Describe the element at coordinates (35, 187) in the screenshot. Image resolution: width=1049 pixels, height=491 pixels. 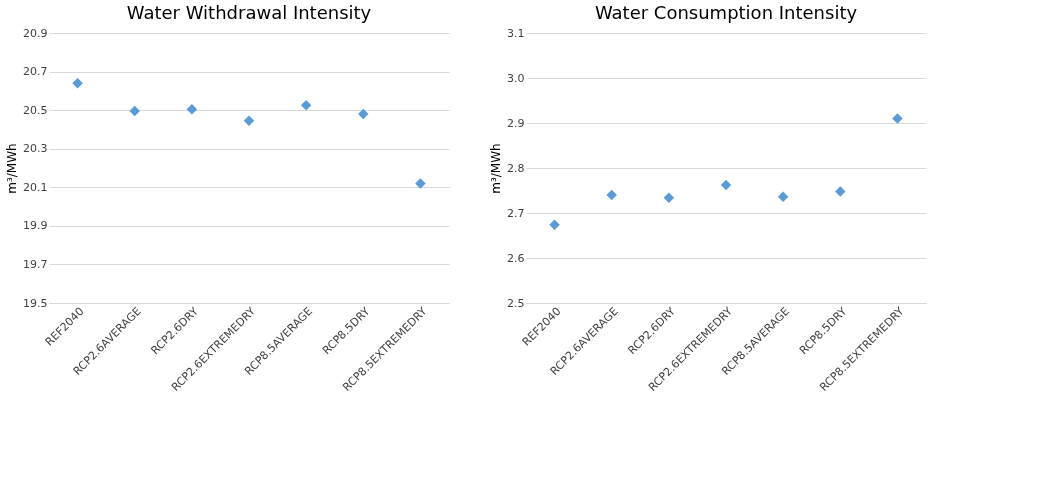
I see `y-tick-label: 20.1` at that location.